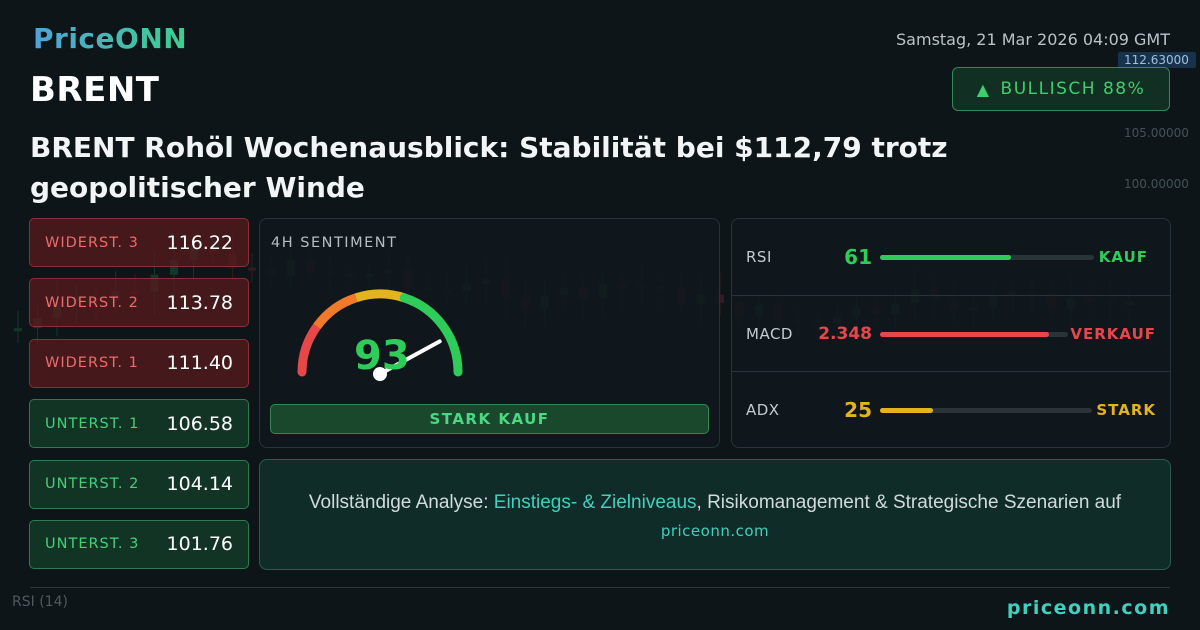 The height and width of the screenshot is (630, 1200). What do you see at coordinates (92, 302) in the screenshot?
I see `level-label: WIDERST. 2` at bounding box center [92, 302].